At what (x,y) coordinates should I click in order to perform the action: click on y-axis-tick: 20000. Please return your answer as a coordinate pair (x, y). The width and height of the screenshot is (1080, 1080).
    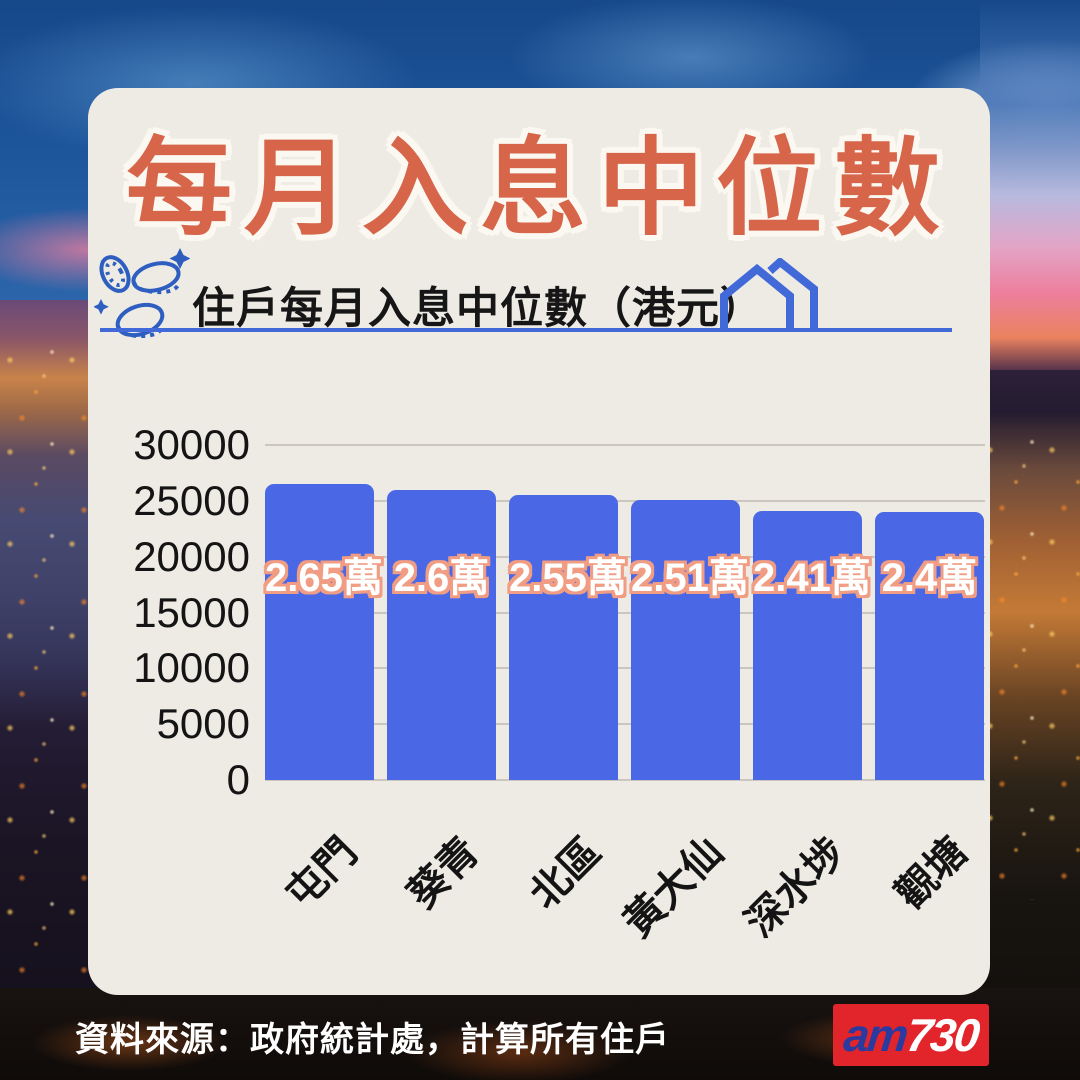
    Looking at the image, I should click on (191, 556).